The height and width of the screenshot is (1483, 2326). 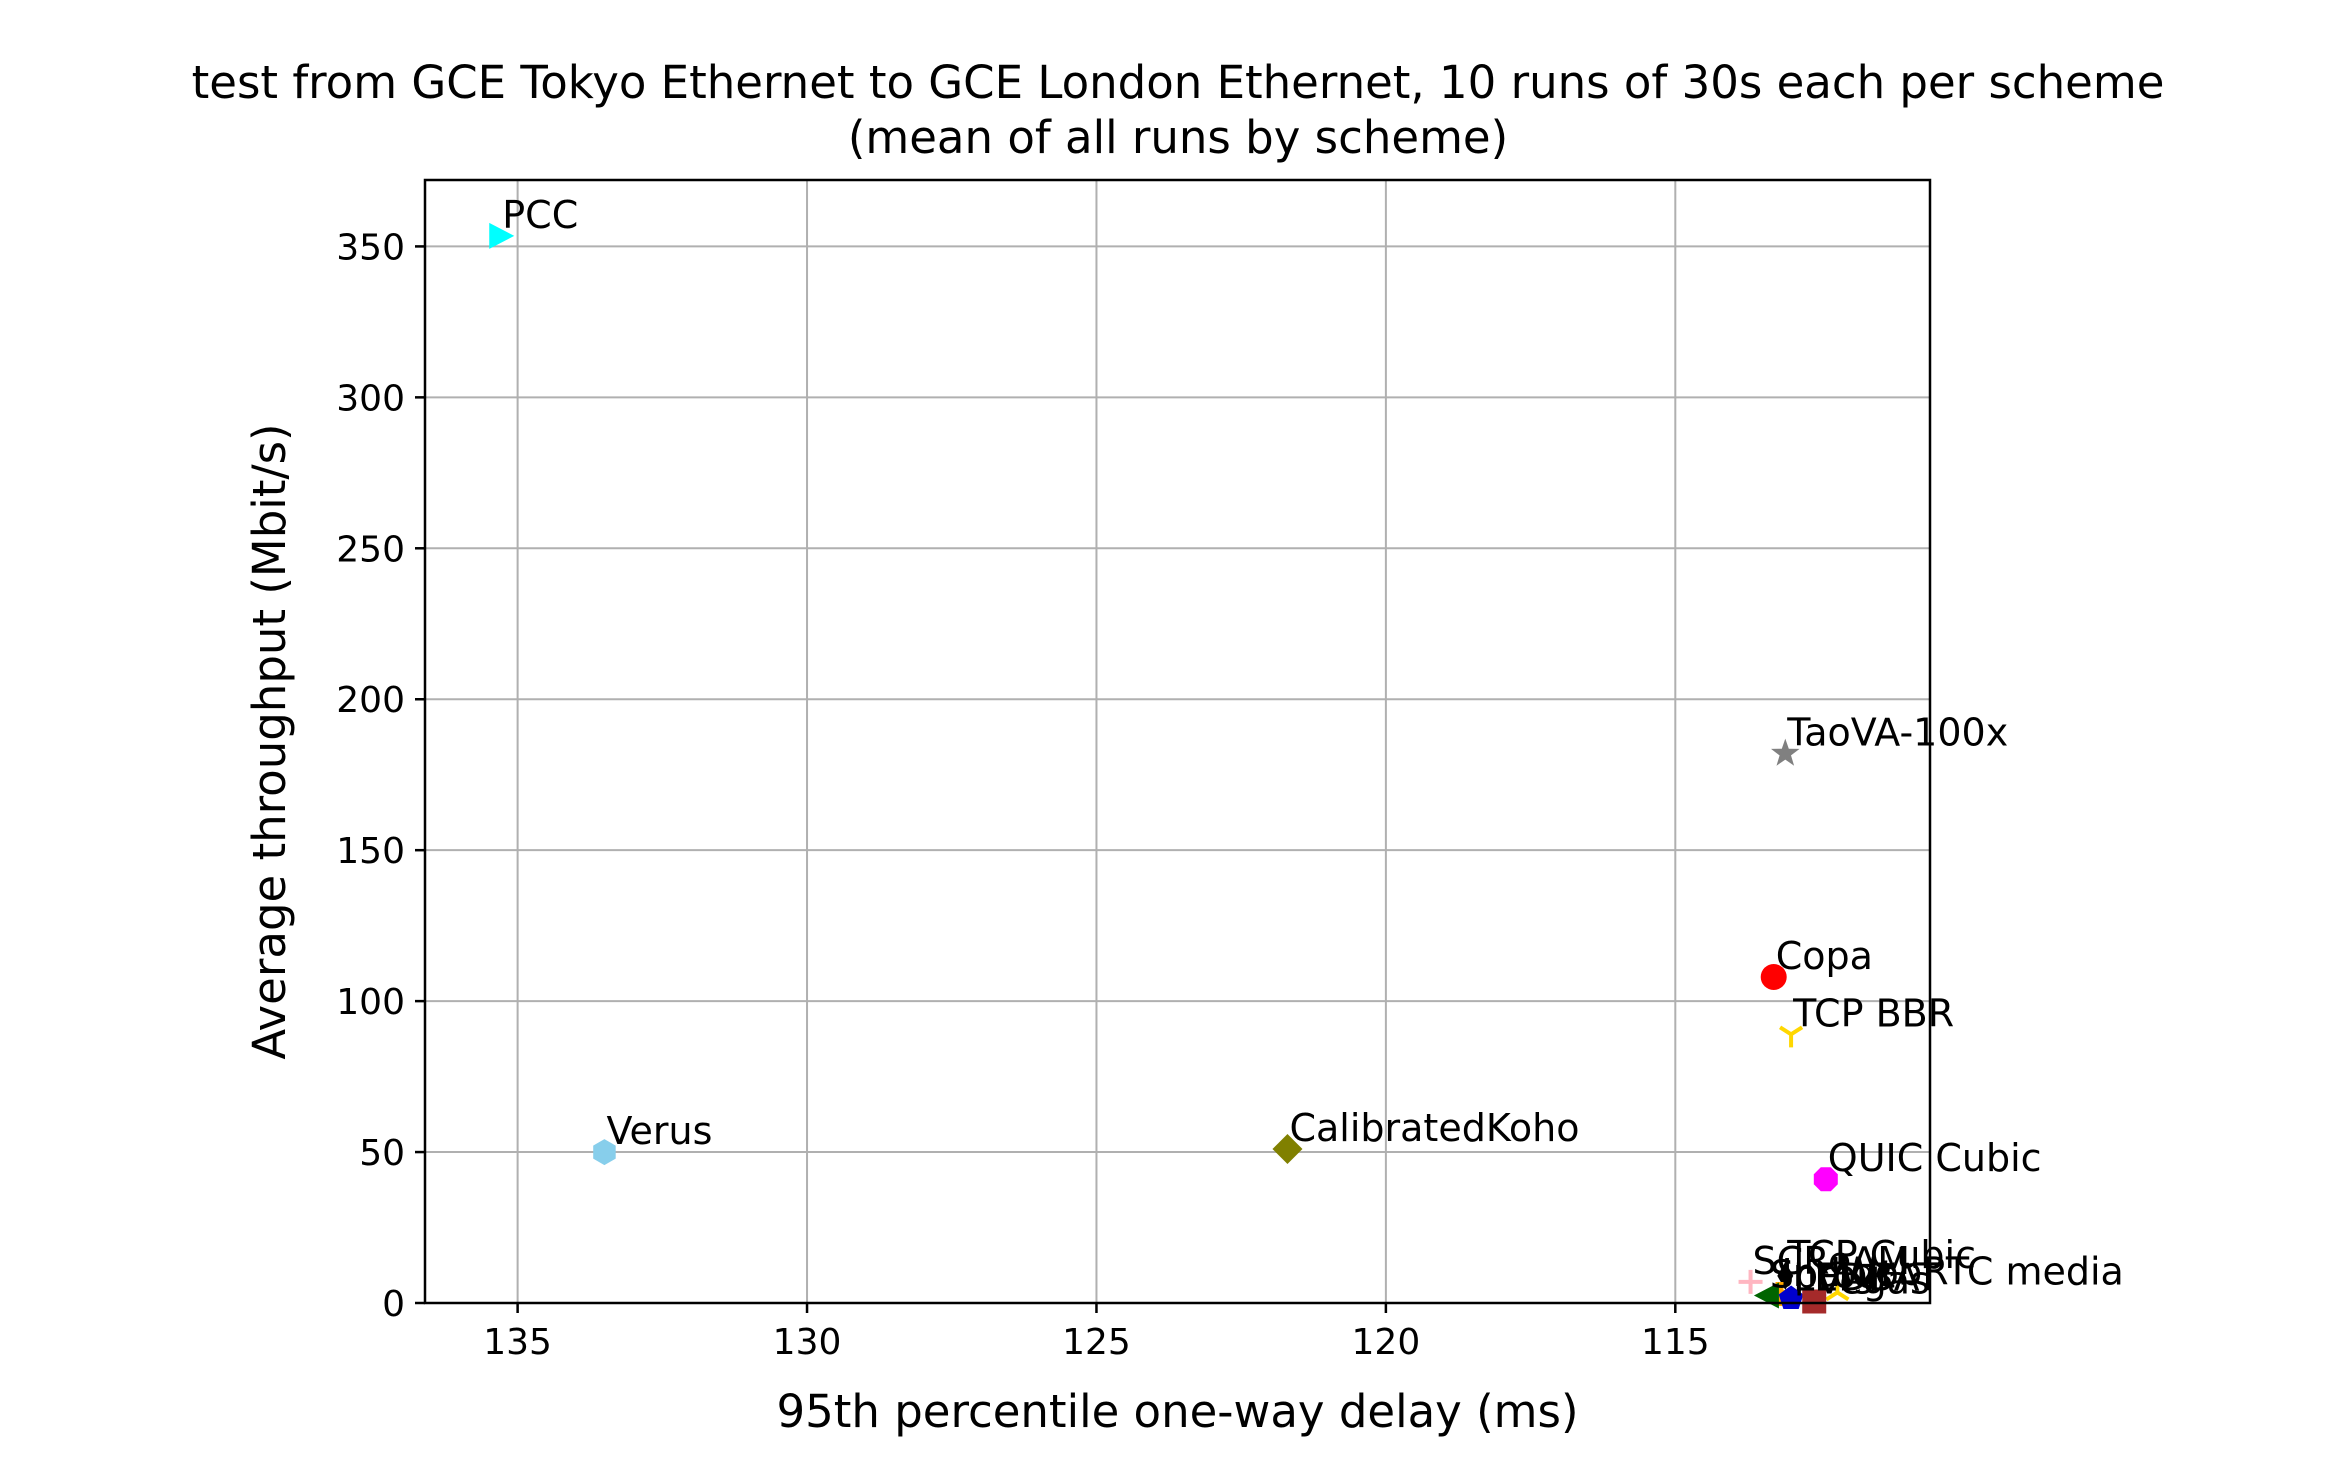 I want to click on y-tick-label: 300, so click(x=370, y=398).